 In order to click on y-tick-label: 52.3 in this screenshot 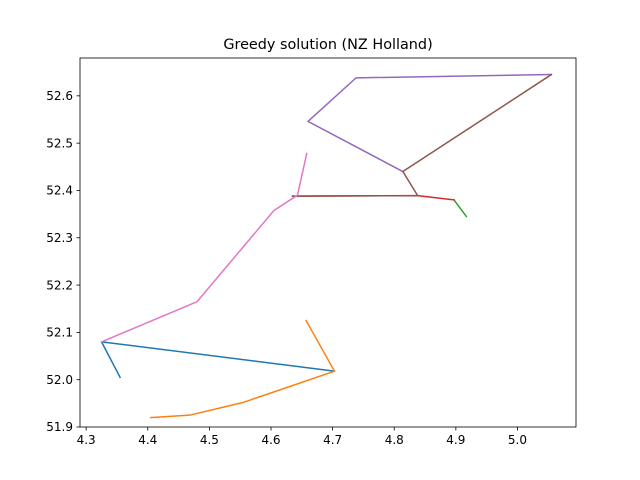, I will do `click(59, 238)`.